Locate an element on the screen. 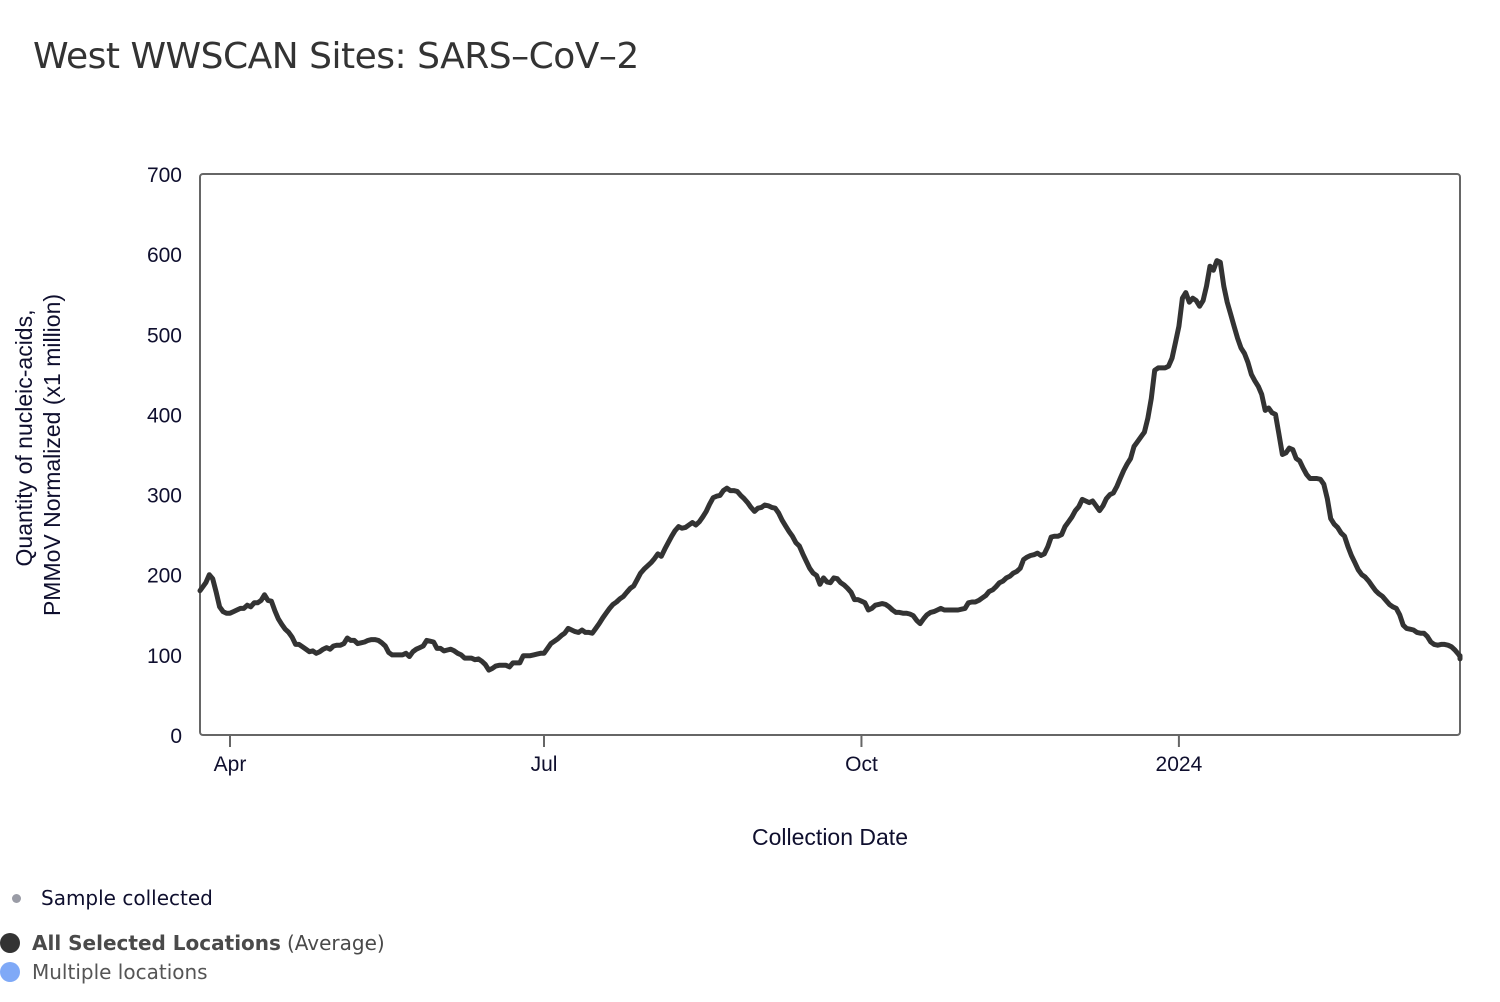 The width and height of the screenshot is (1500, 1002). legend-label-average: (Average) is located at coordinates (335, 943).